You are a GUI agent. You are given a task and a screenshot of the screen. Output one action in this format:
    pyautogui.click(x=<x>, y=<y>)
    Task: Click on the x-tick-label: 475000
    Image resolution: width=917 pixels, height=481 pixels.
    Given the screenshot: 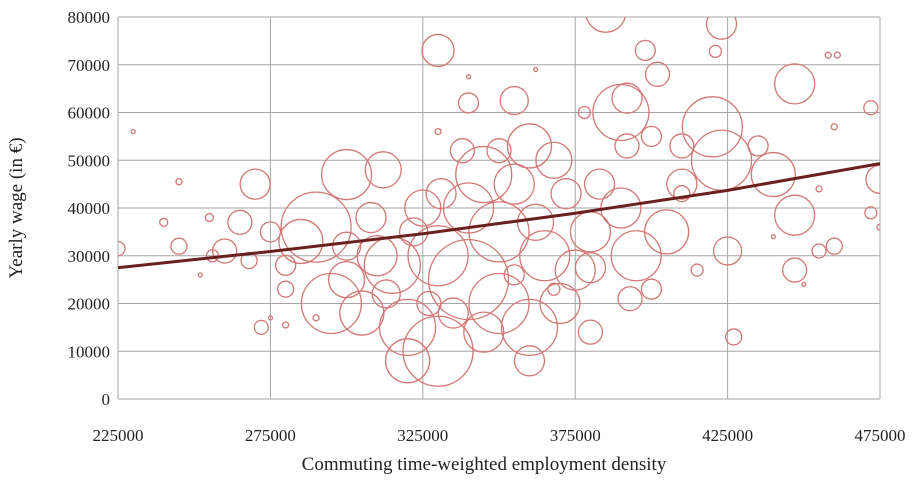 What is the action you would take?
    pyautogui.click(x=880, y=435)
    